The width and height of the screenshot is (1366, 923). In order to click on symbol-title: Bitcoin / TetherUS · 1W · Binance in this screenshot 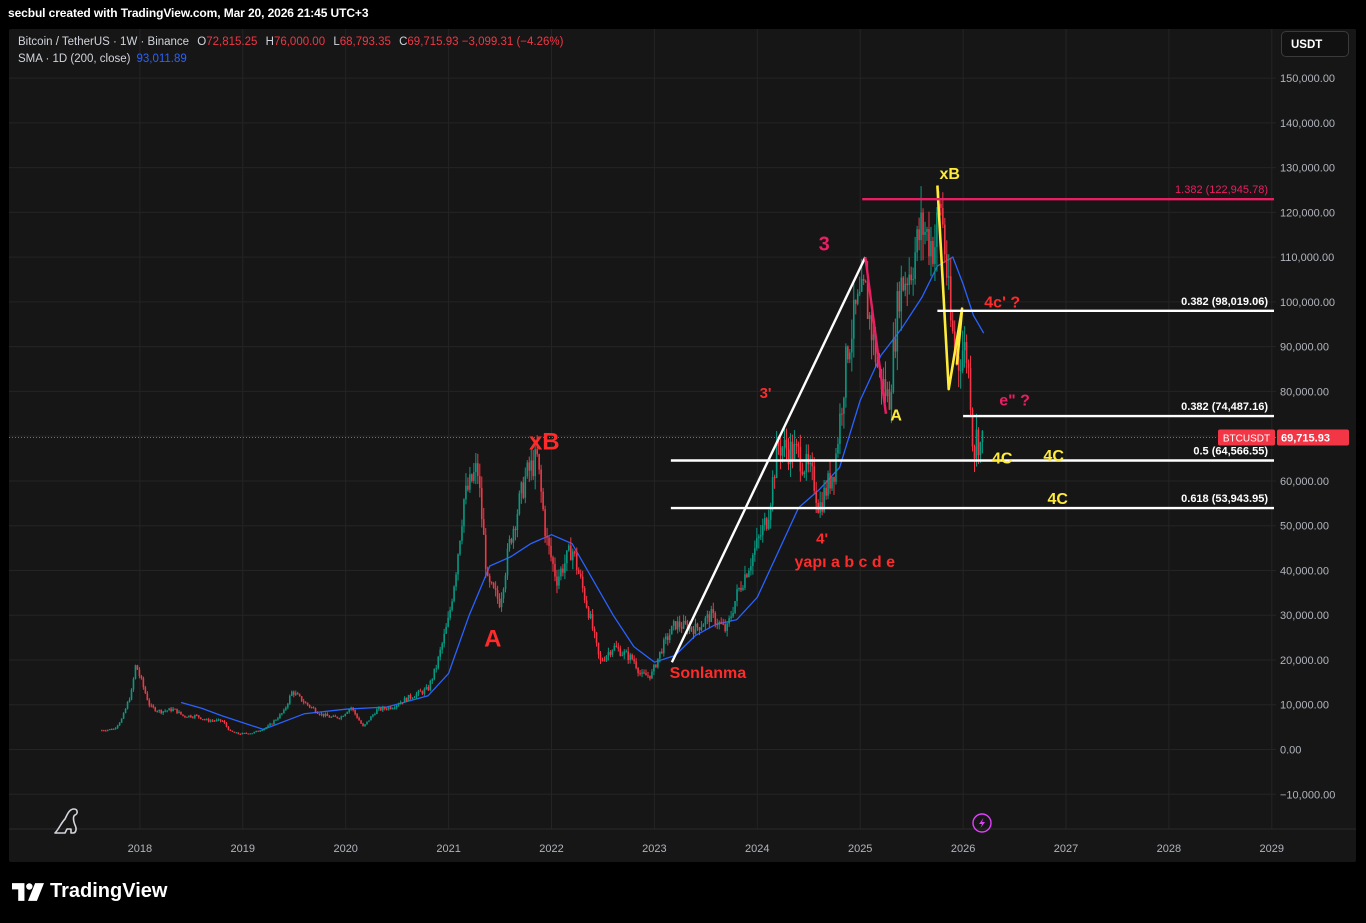, I will do `click(104, 42)`.